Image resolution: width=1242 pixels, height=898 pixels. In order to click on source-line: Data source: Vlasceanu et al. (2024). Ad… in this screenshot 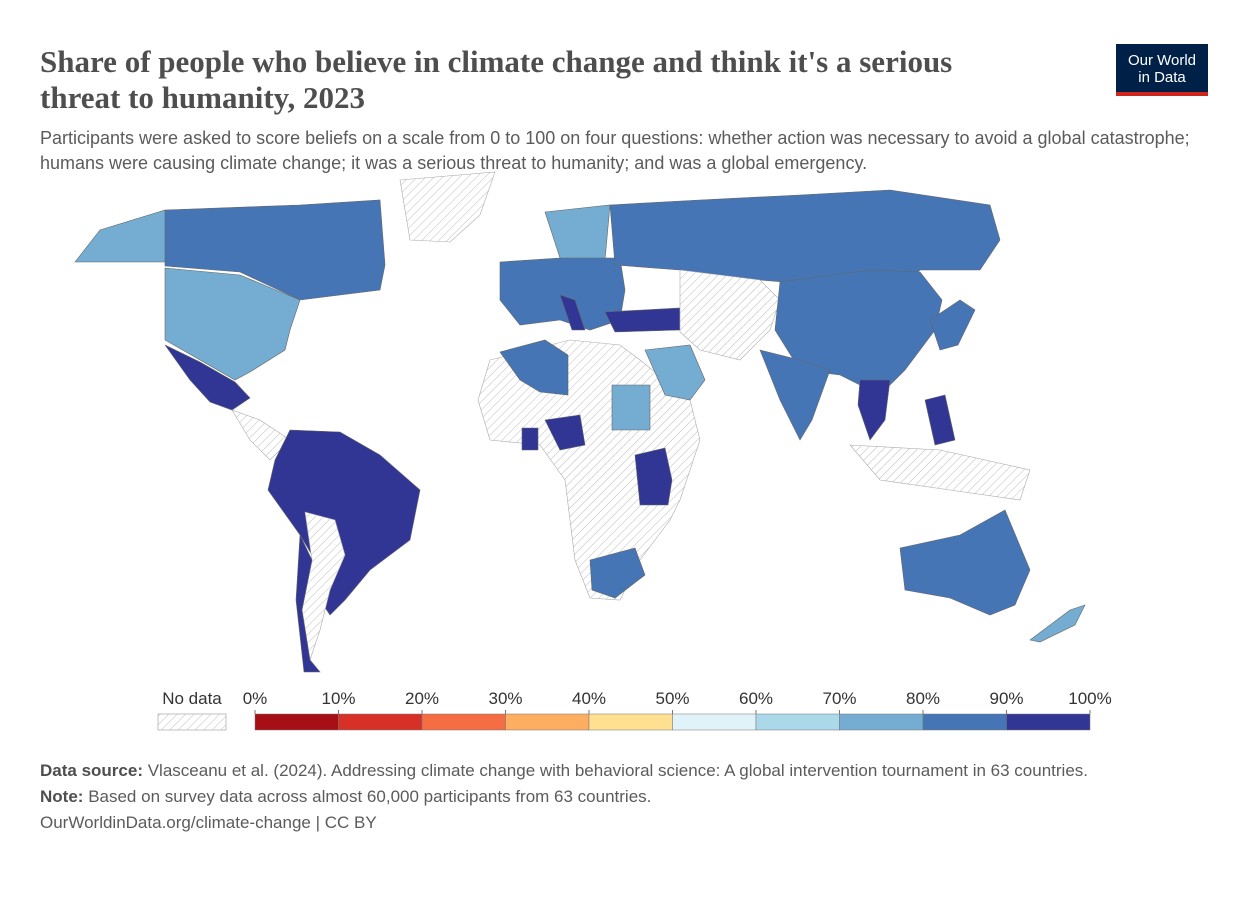, I will do `click(590, 771)`.